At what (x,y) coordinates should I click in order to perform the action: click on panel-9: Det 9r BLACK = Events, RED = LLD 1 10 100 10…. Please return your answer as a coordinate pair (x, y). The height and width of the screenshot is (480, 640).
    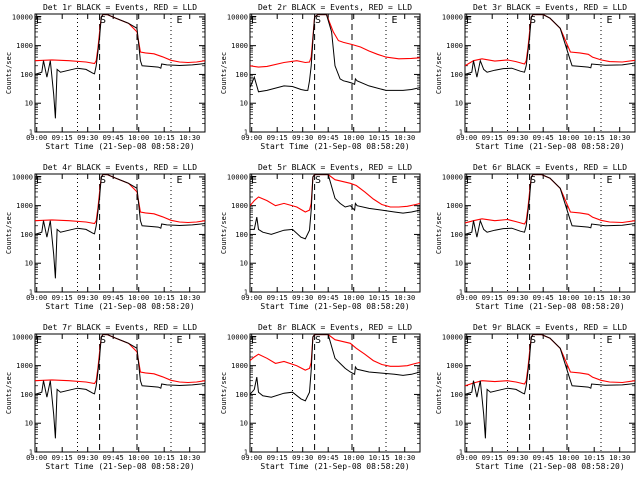
    Looking at the image, I should click on (535, 397).